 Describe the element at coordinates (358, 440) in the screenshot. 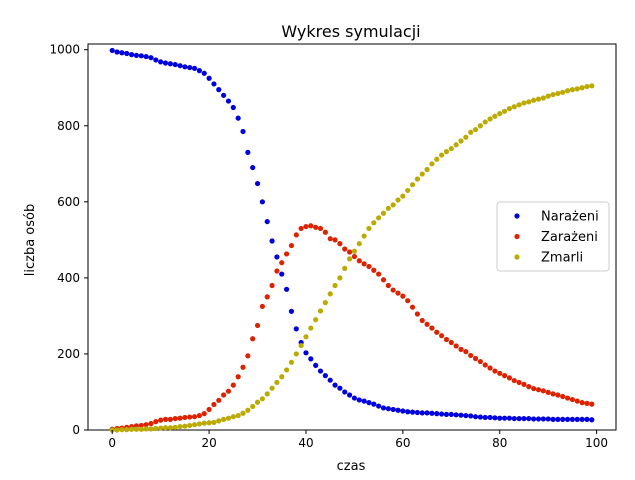

I see `x-axis-ticks: 0 20 40 60 80 100` at that location.